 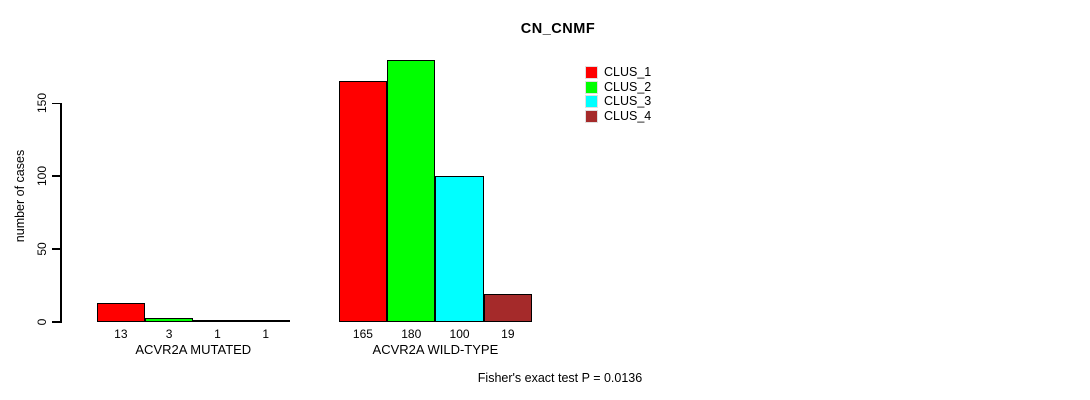 What do you see at coordinates (42, 103) in the screenshot?
I see `y-axis-tick-label: 150` at bounding box center [42, 103].